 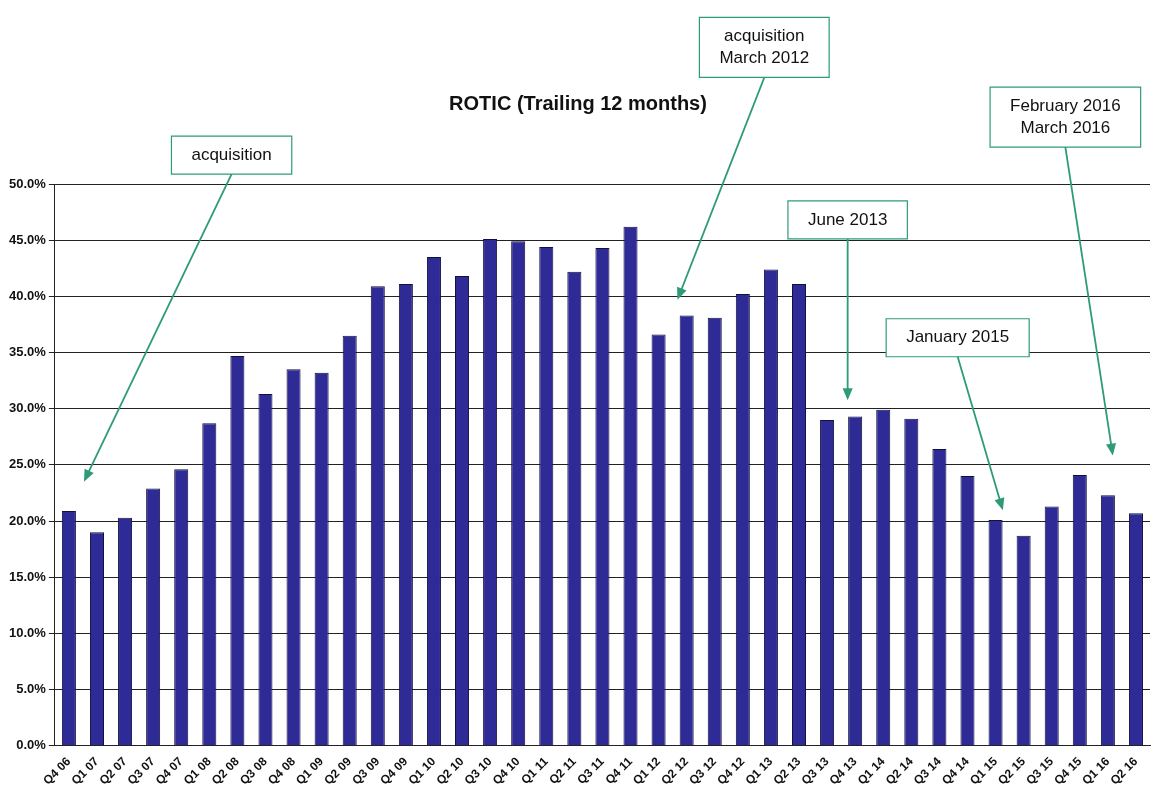 What do you see at coordinates (27, 576) in the screenshot?
I see `y-tick-label: 15.0%` at bounding box center [27, 576].